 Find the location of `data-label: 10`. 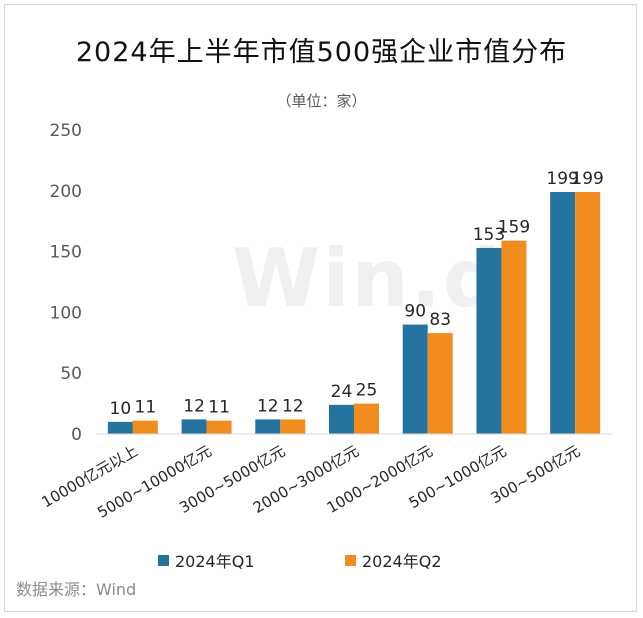

data-label: 10 is located at coordinates (121, 409).